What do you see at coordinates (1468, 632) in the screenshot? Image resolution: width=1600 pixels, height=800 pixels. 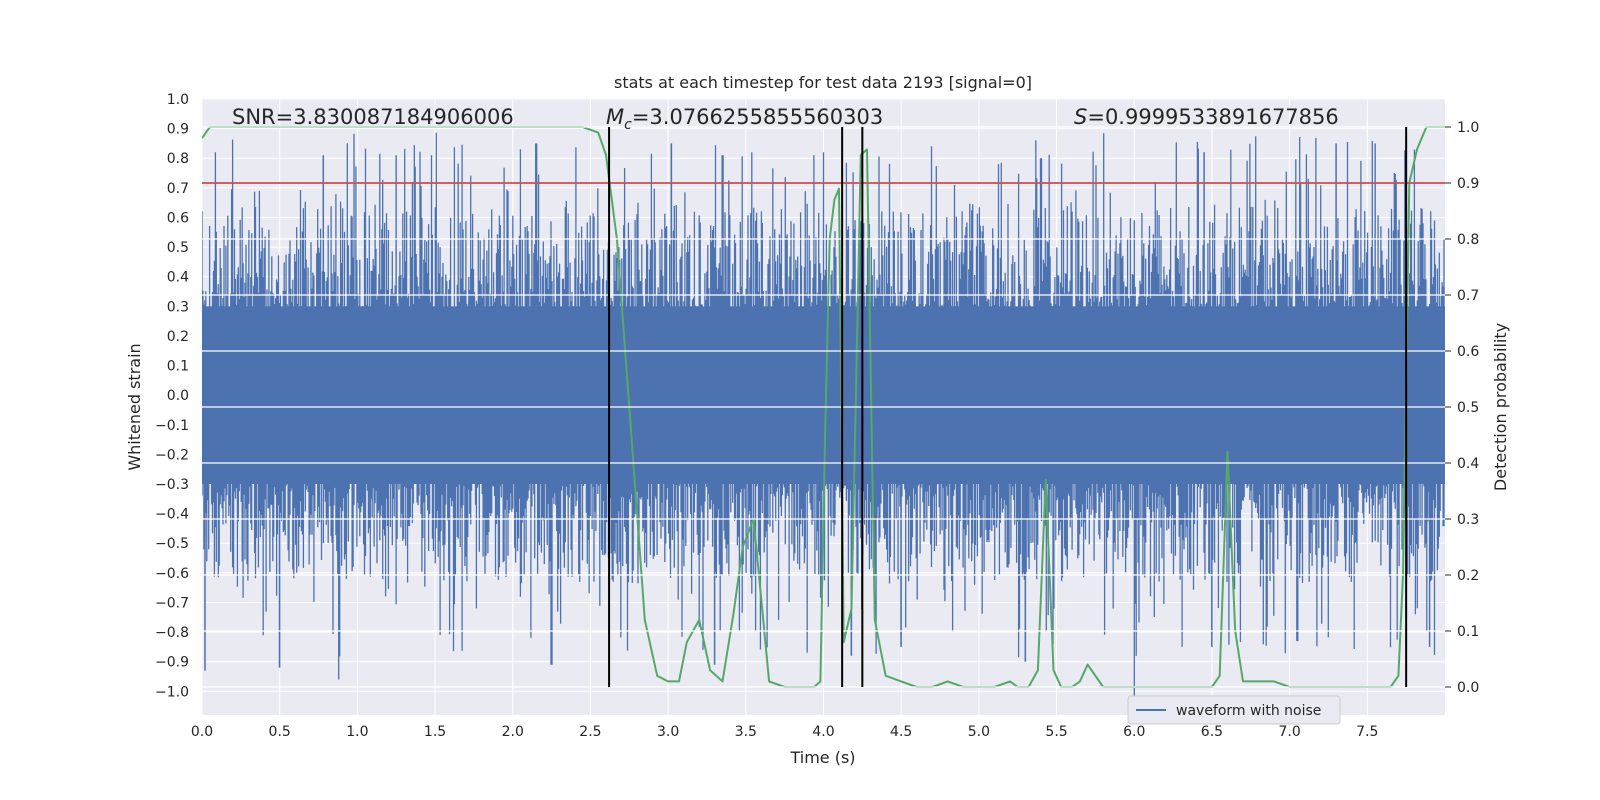 I see `y2-tick-label: 0.1` at bounding box center [1468, 632].